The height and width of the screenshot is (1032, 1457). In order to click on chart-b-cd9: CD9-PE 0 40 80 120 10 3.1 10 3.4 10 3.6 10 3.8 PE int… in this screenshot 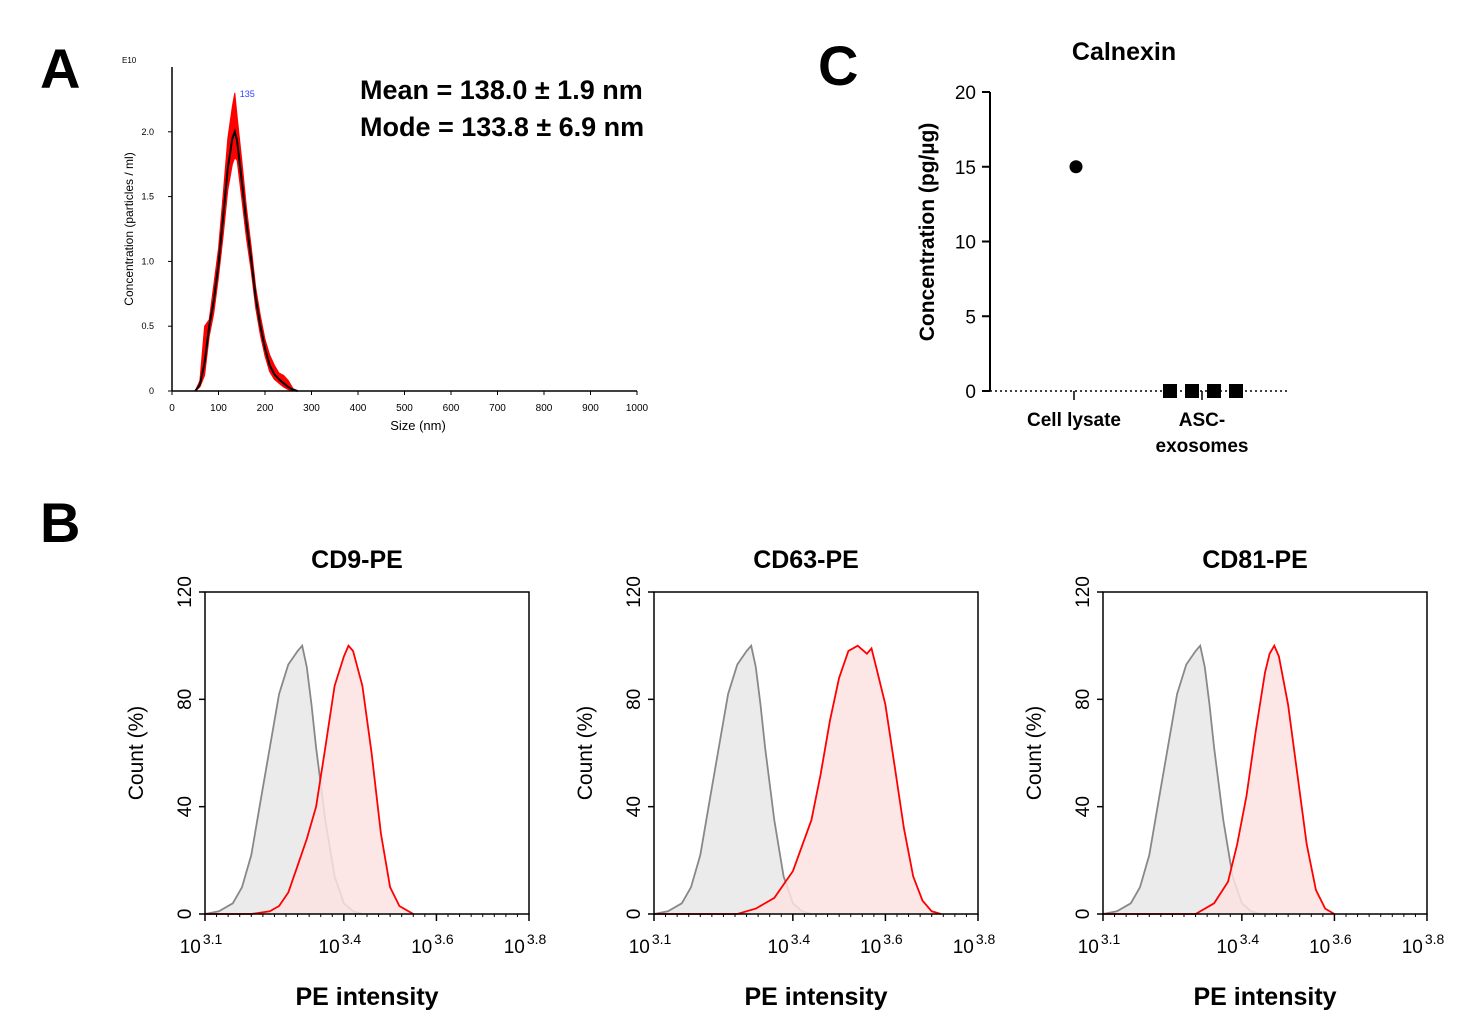, I will do `click(336, 778)`.